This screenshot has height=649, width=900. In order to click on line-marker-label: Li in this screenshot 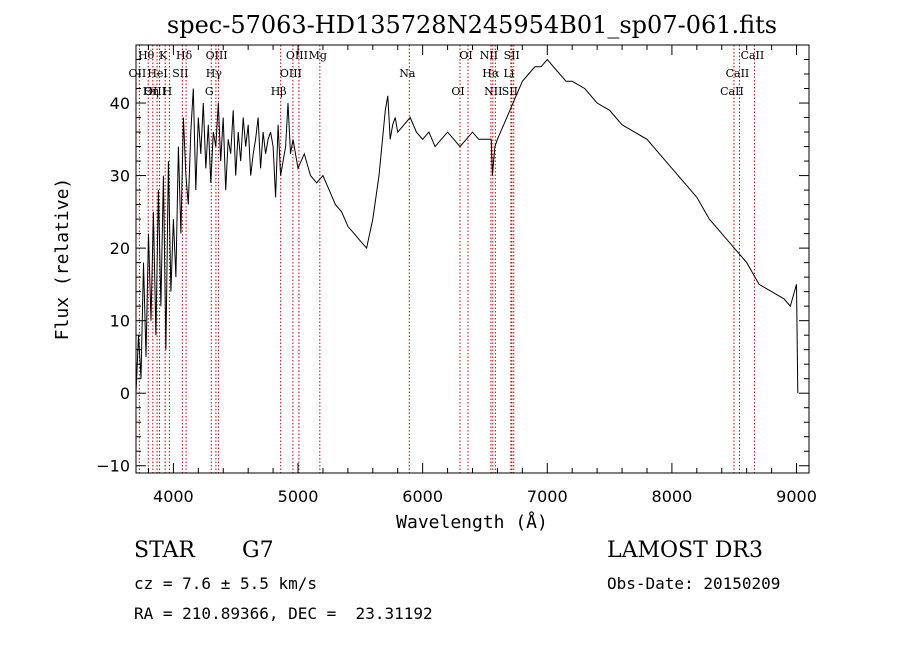, I will do `click(508, 73)`.